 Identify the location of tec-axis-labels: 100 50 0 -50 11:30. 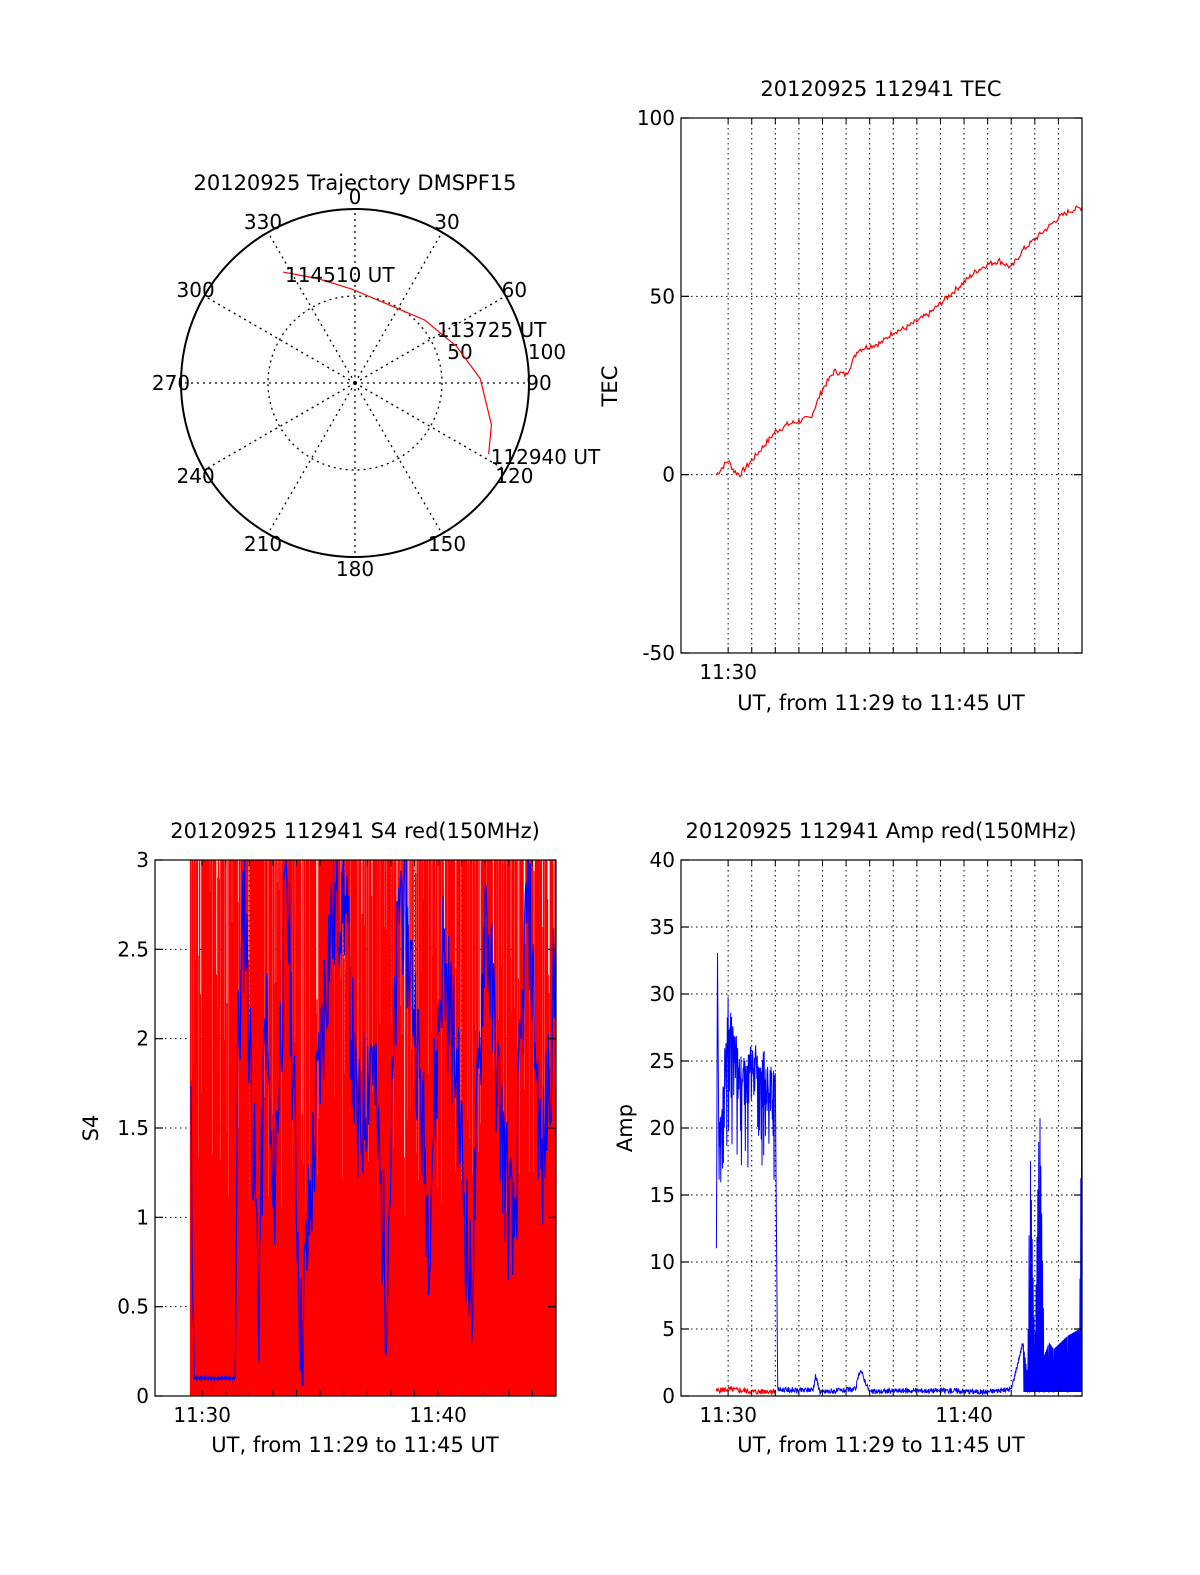
(860, 395).